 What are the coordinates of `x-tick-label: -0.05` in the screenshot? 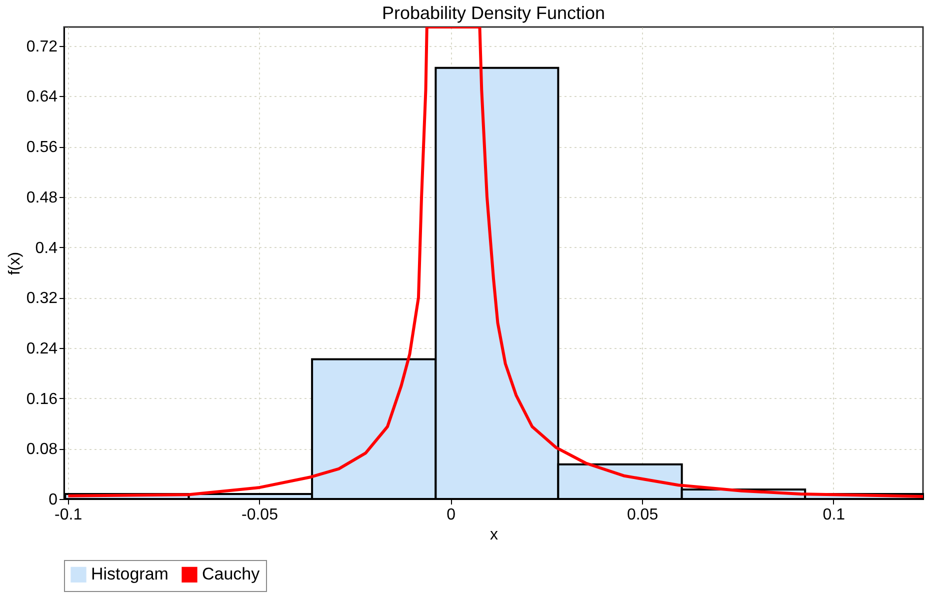 It's located at (259, 515).